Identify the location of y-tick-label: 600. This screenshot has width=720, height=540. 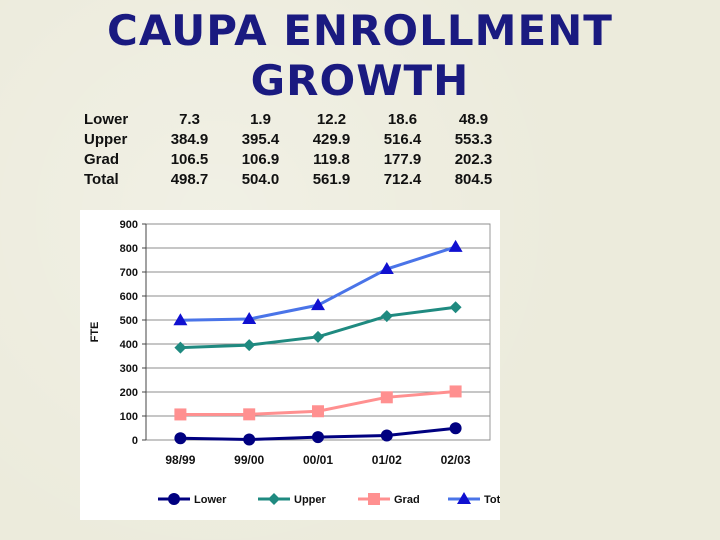
(129, 297).